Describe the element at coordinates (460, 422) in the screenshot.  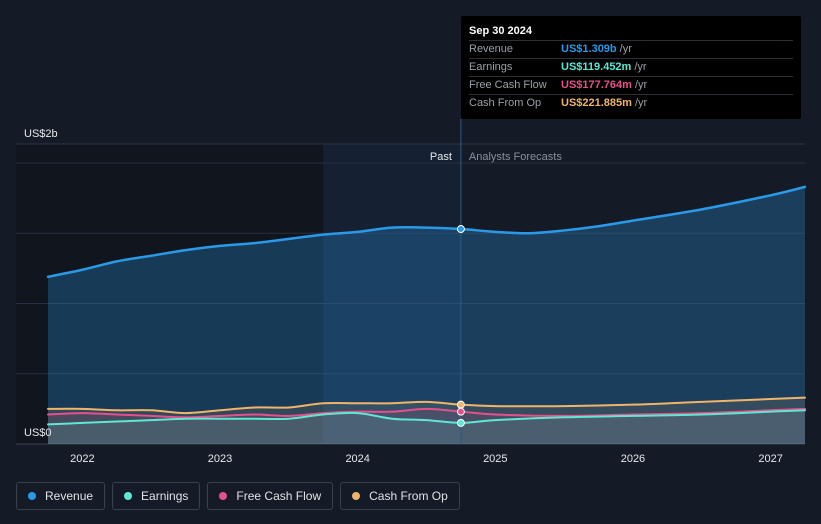
I see `earnings-marker` at that location.